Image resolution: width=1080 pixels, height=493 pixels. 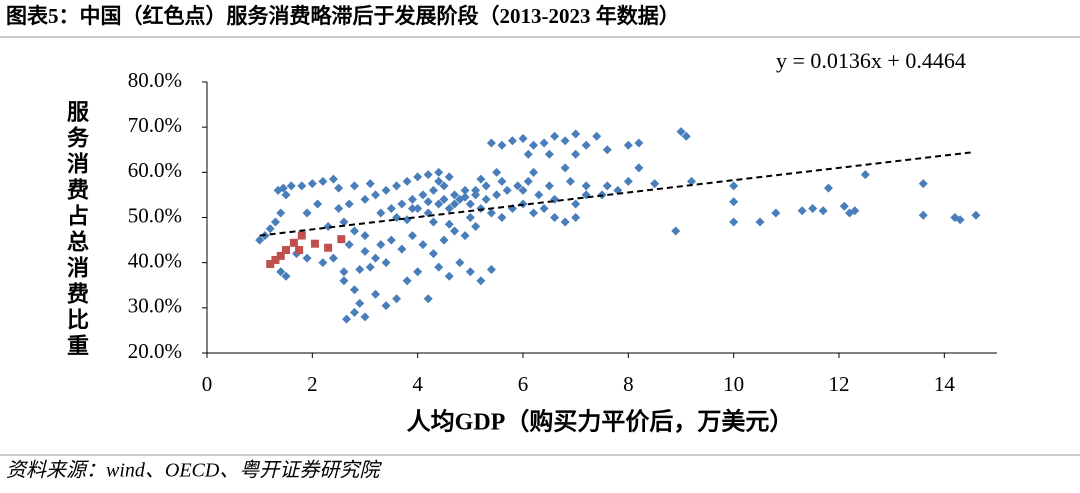 I want to click on y-tick-label: 50.0%, so click(x=155, y=215).